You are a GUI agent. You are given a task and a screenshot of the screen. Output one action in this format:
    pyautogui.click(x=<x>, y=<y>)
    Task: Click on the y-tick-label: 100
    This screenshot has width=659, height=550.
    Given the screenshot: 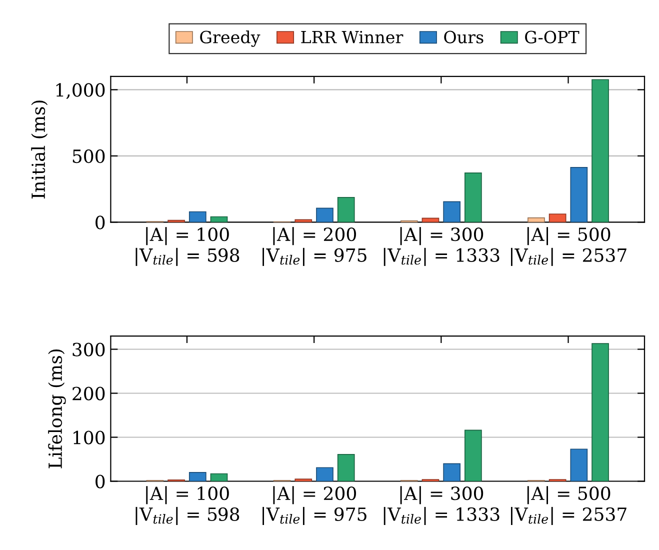 What is the action you would take?
    pyautogui.click(x=89, y=437)
    